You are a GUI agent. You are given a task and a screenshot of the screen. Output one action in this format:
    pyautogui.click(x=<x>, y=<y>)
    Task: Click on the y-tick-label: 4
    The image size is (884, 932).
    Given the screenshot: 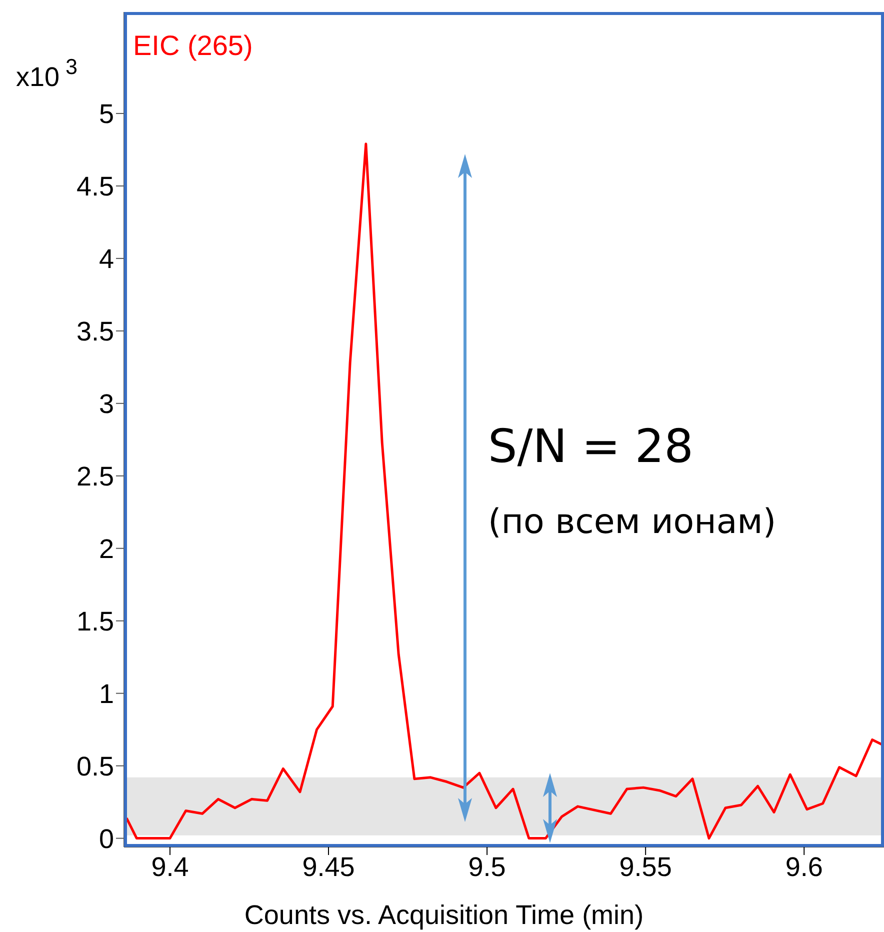 What is the action you would take?
    pyautogui.click(x=106, y=259)
    